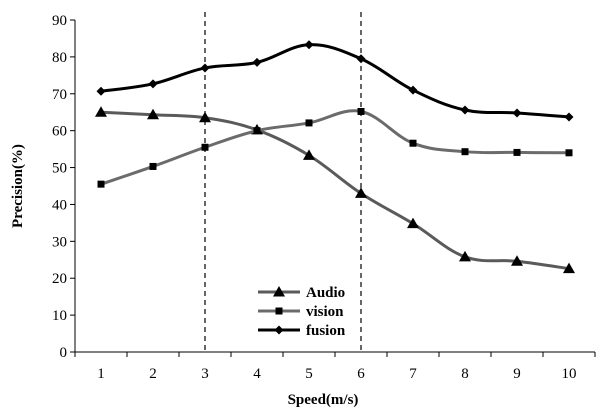  What do you see at coordinates (309, 374) in the screenshot?
I see `x-tick-label: 5` at bounding box center [309, 374].